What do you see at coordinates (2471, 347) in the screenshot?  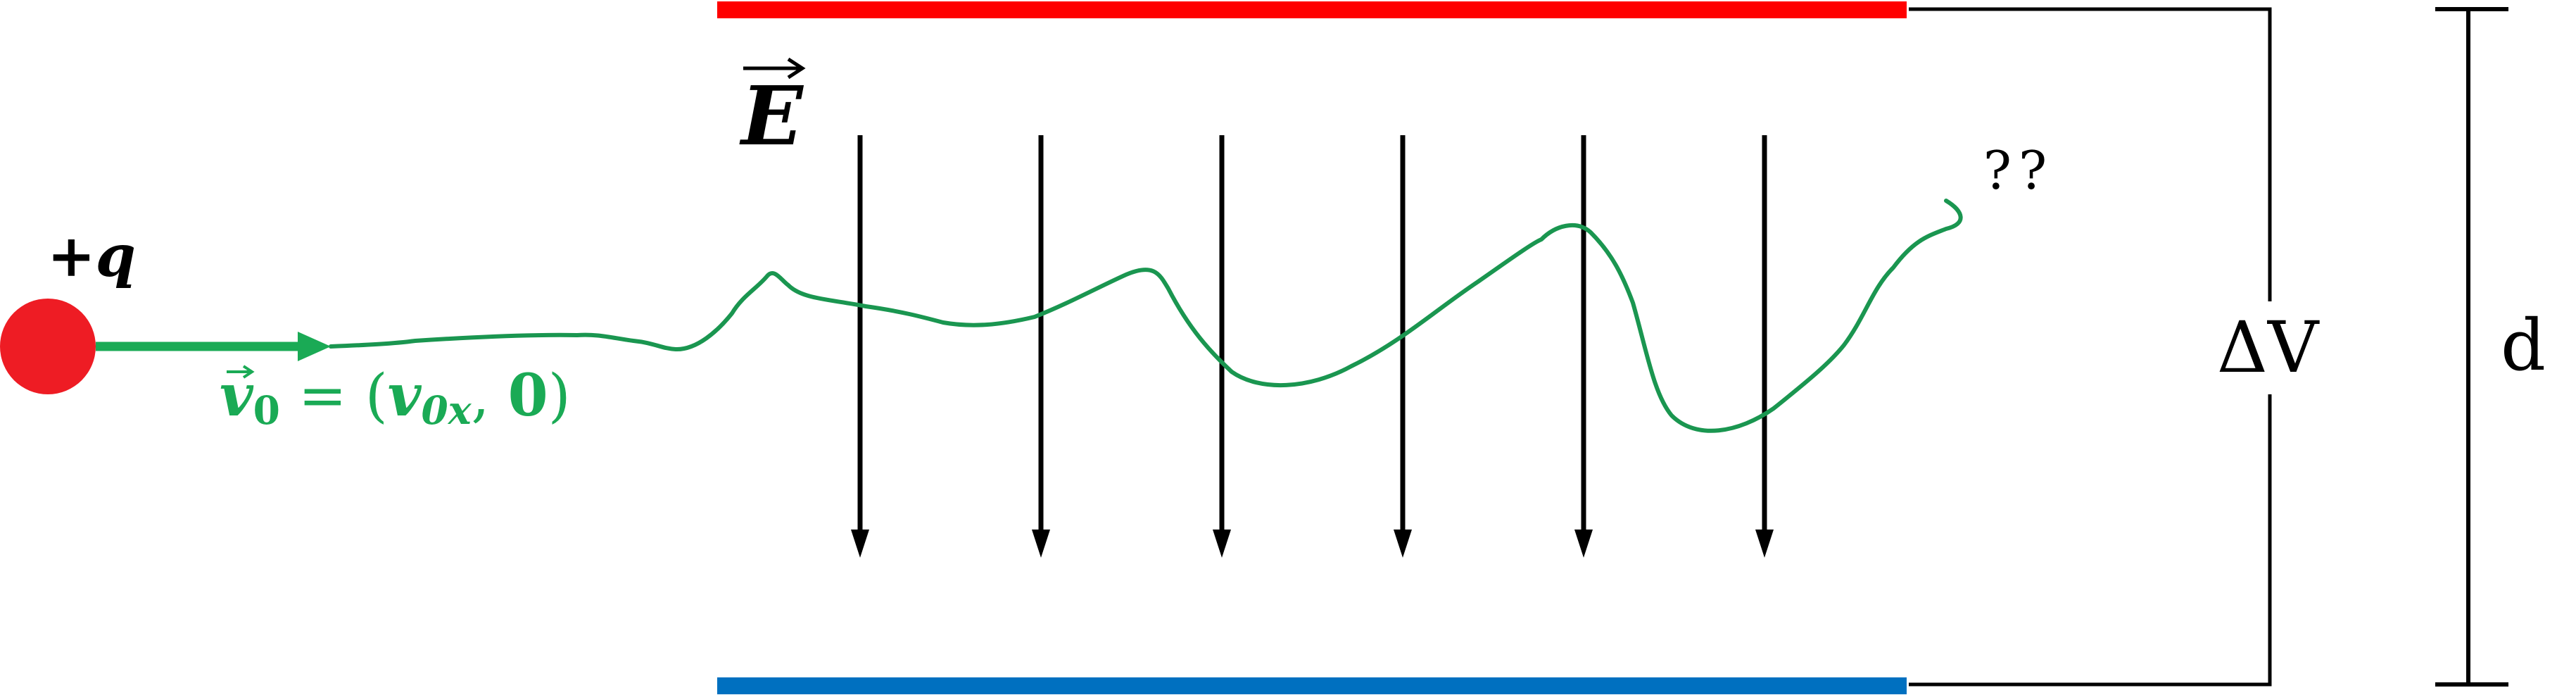 I see `distance-dimension-line` at bounding box center [2471, 347].